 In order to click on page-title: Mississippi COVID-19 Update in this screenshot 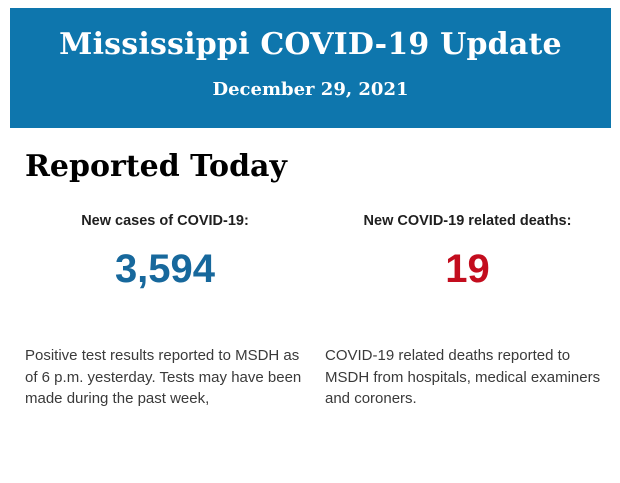, I will do `click(310, 44)`.